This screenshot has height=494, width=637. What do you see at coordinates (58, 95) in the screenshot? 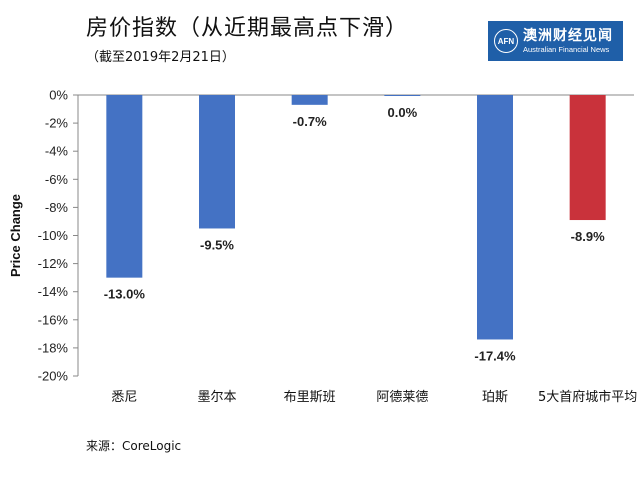
I see `y-tick-label: 0%` at bounding box center [58, 95].